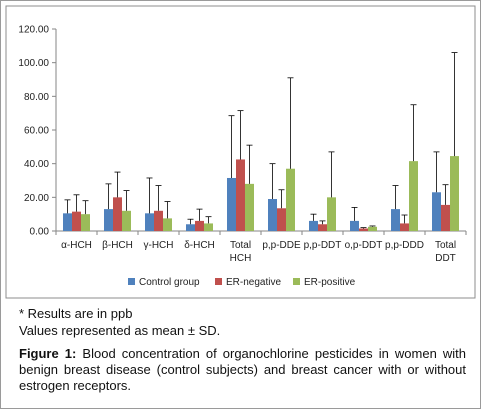  What do you see at coordinates (40, 232) in the screenshot?
I see `y-tick-label: 0.00` at bounding box center [40, 232].